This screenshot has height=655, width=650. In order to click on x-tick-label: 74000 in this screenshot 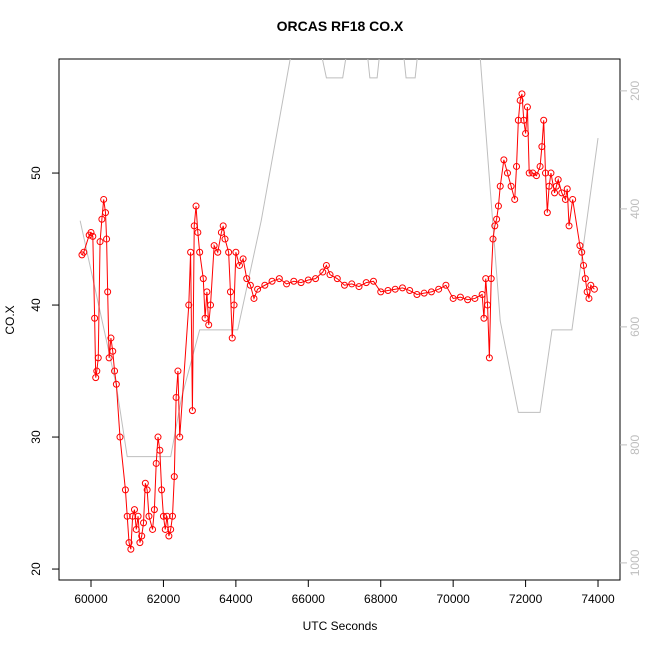, I will do `click(598, 599)`.